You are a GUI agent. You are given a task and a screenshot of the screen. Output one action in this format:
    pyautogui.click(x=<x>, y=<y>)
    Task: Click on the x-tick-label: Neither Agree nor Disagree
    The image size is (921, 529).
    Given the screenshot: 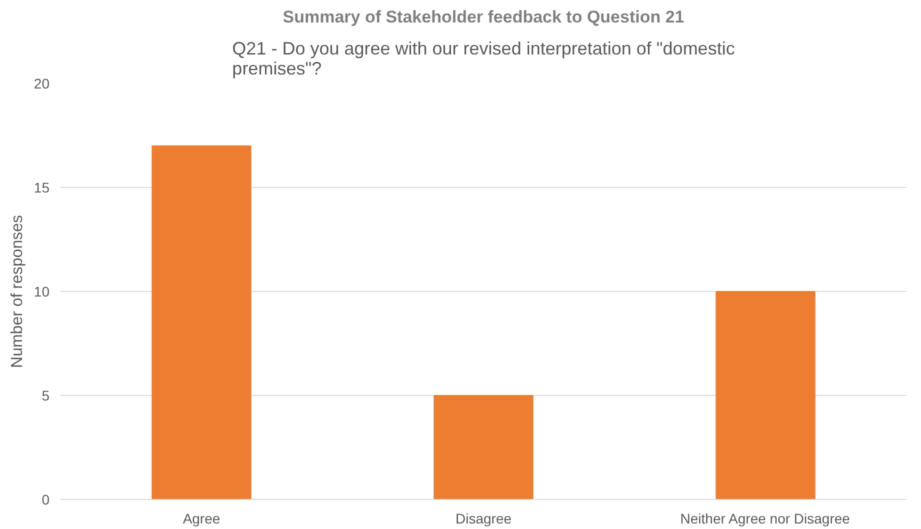 What is the action you would take?
    pyautogui.click(x=765, y=518)
    